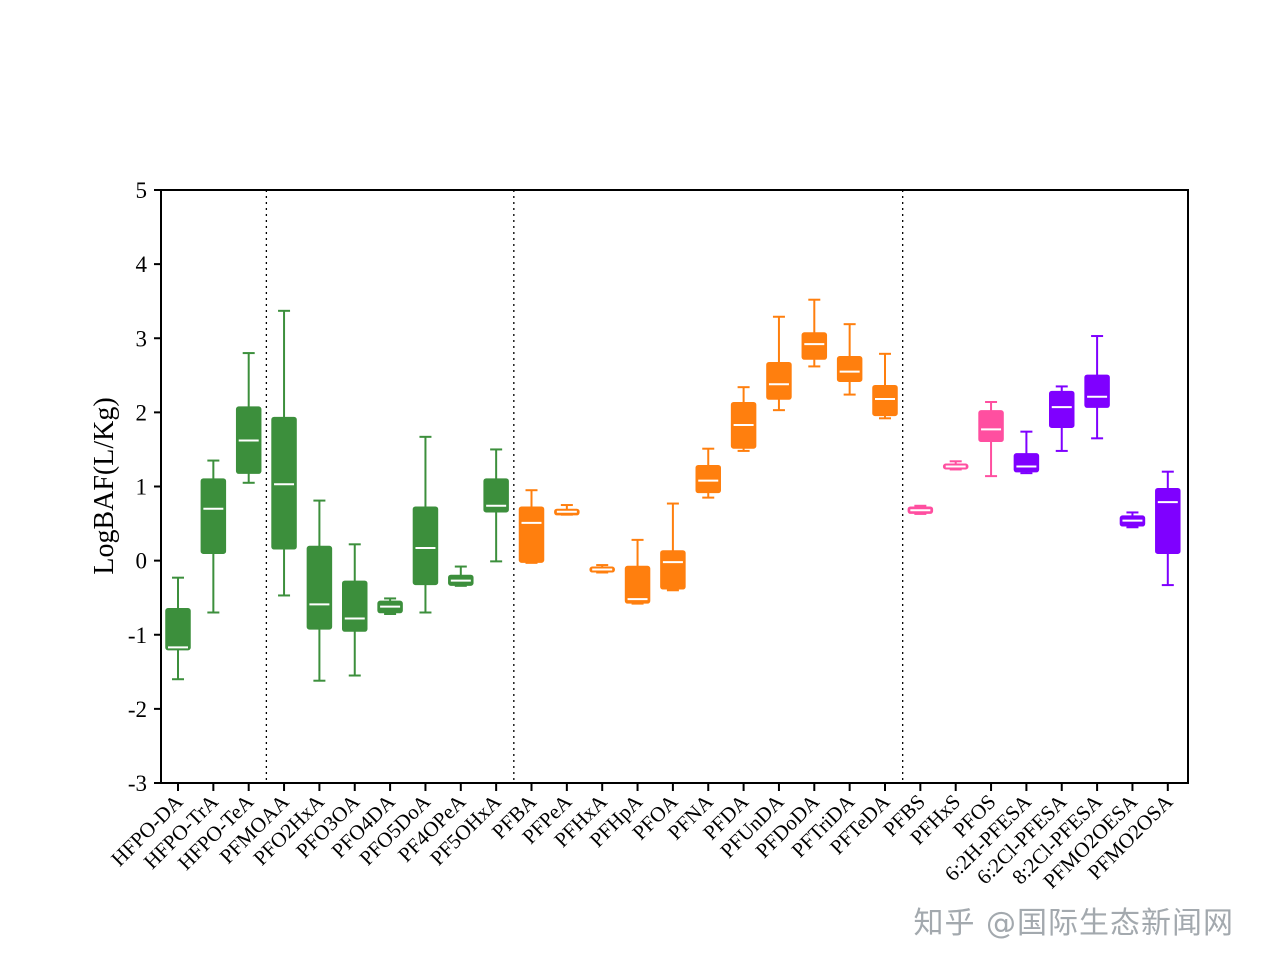 This screenshot has width=1268, height=972. Describe the element at coordinates (137, 783) in the screenshot. I see `y-tick-label: -3` at that location.